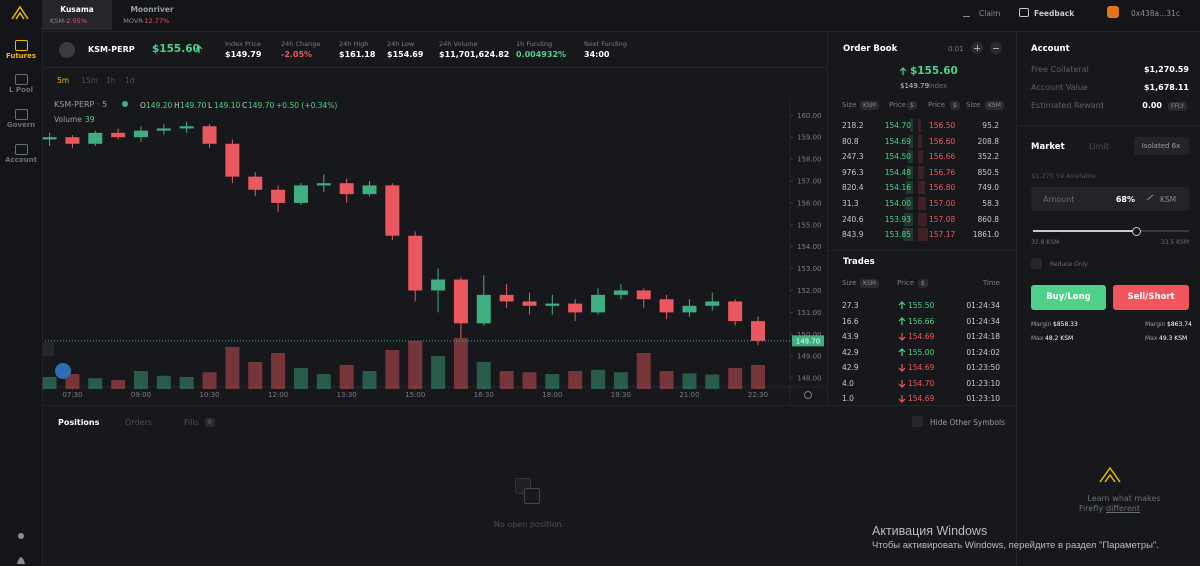 Image resolution: width=1200 pixels, height=566 pixels. Describe the element at coordinates (90, 119) in the screenshot. I see `volume-value: 39` at that location.